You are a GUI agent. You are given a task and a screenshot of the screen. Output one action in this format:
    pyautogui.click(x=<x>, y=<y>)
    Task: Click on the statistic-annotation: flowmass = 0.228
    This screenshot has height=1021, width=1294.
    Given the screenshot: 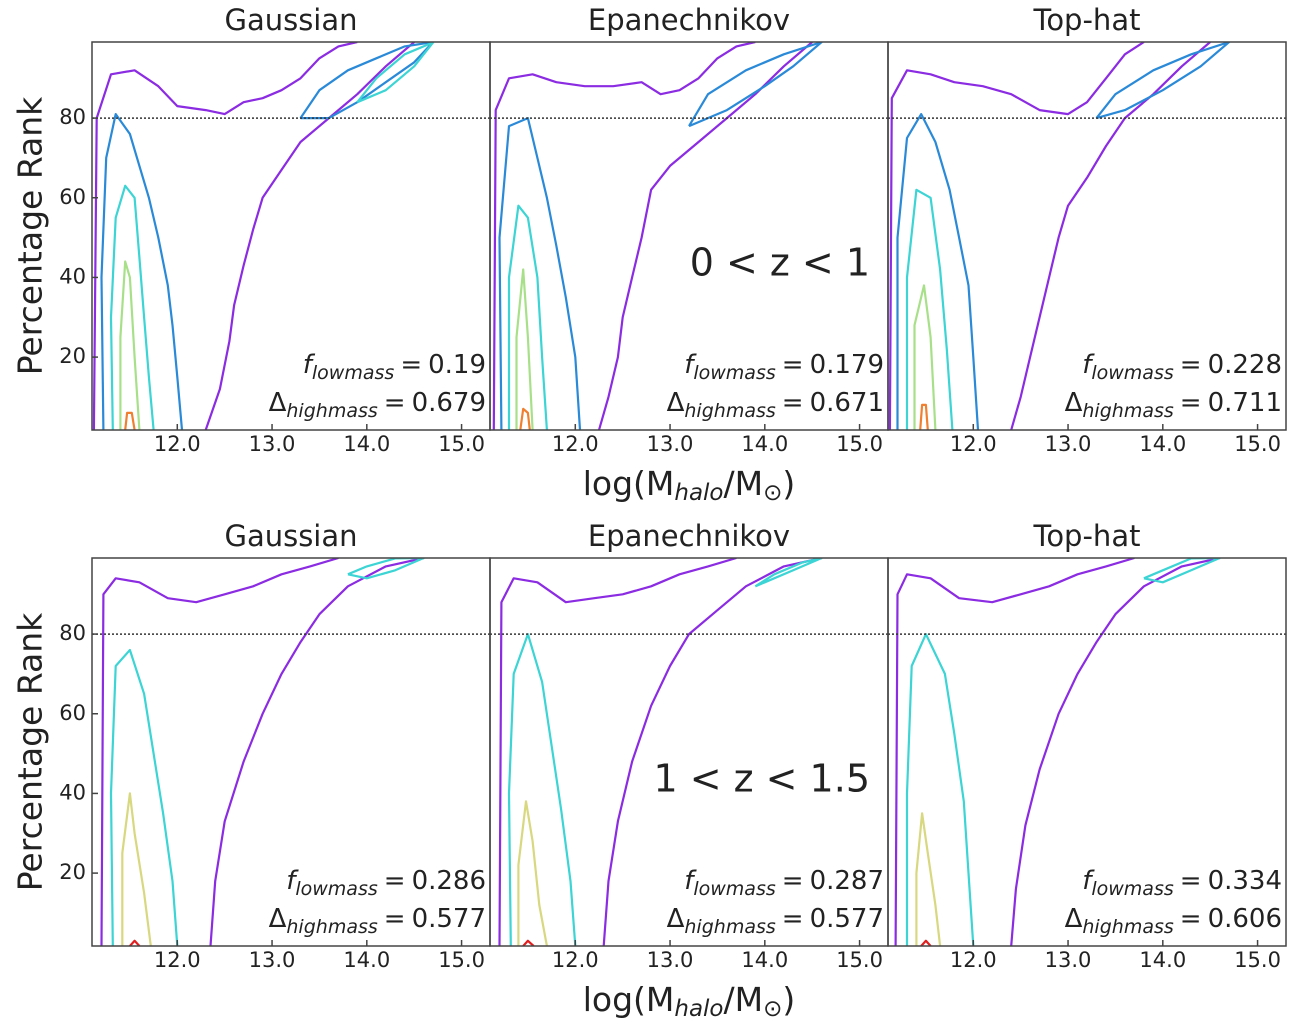 What is the action you would take?
    pyautogui.click(x=1182, y=367)
    